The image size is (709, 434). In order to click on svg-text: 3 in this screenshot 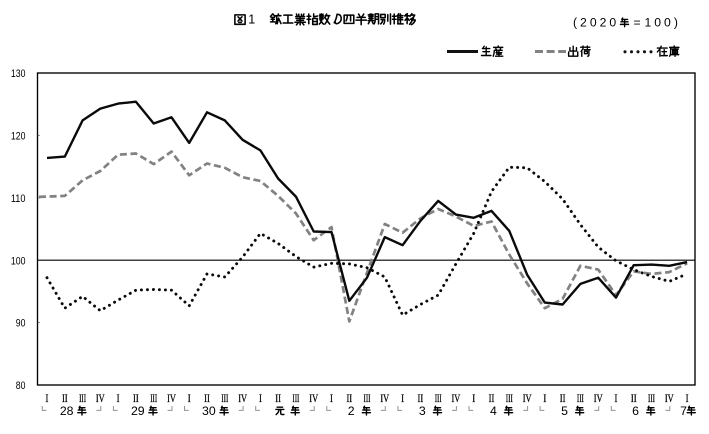, I will do `click(422, 411)`.